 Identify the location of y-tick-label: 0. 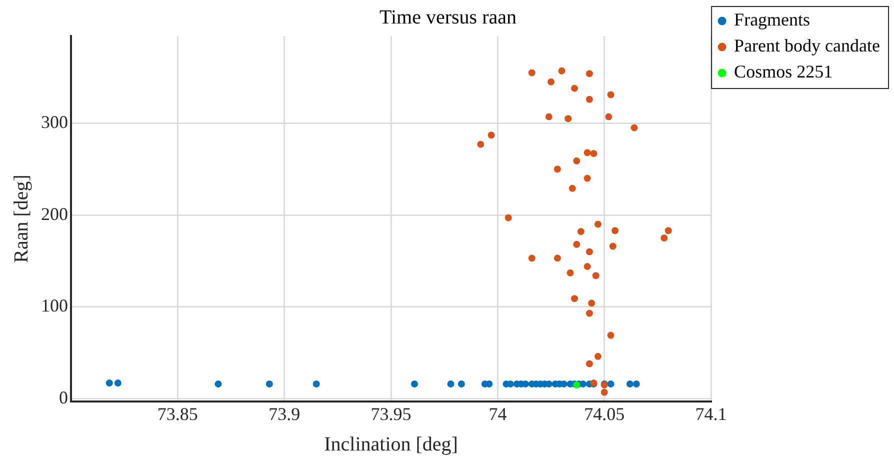
(63, 397).